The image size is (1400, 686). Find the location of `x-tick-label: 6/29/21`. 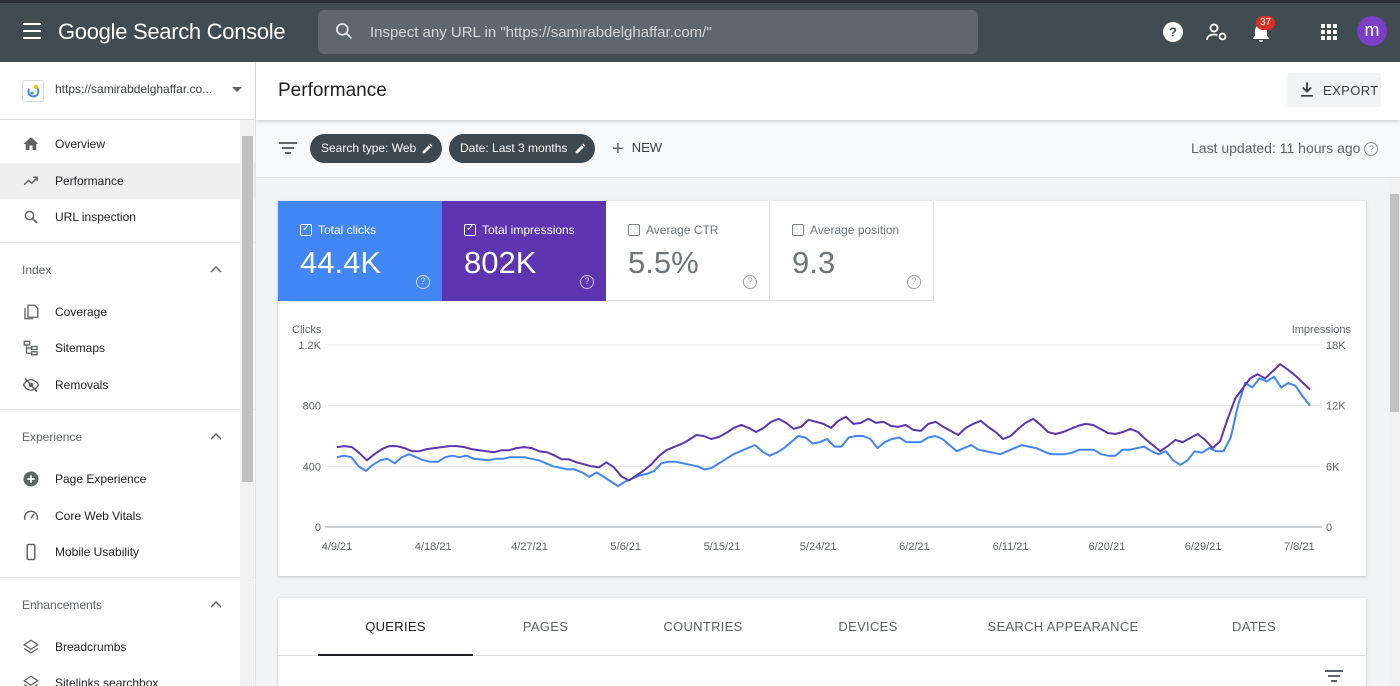

x-tick-label: 6/29/21 is located at coordinates (1203, 547).